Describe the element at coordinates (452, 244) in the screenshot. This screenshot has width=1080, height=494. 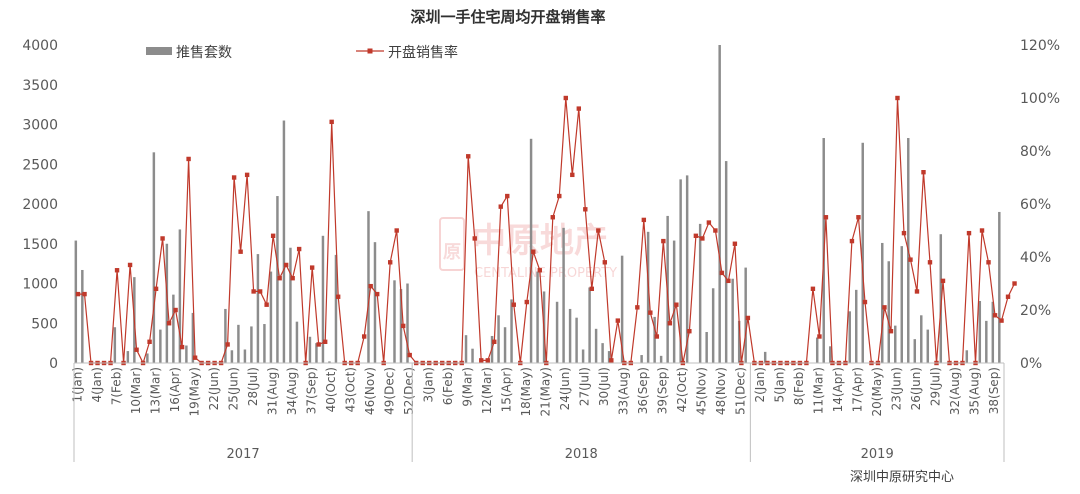
I see `watermark-logo` at that location.